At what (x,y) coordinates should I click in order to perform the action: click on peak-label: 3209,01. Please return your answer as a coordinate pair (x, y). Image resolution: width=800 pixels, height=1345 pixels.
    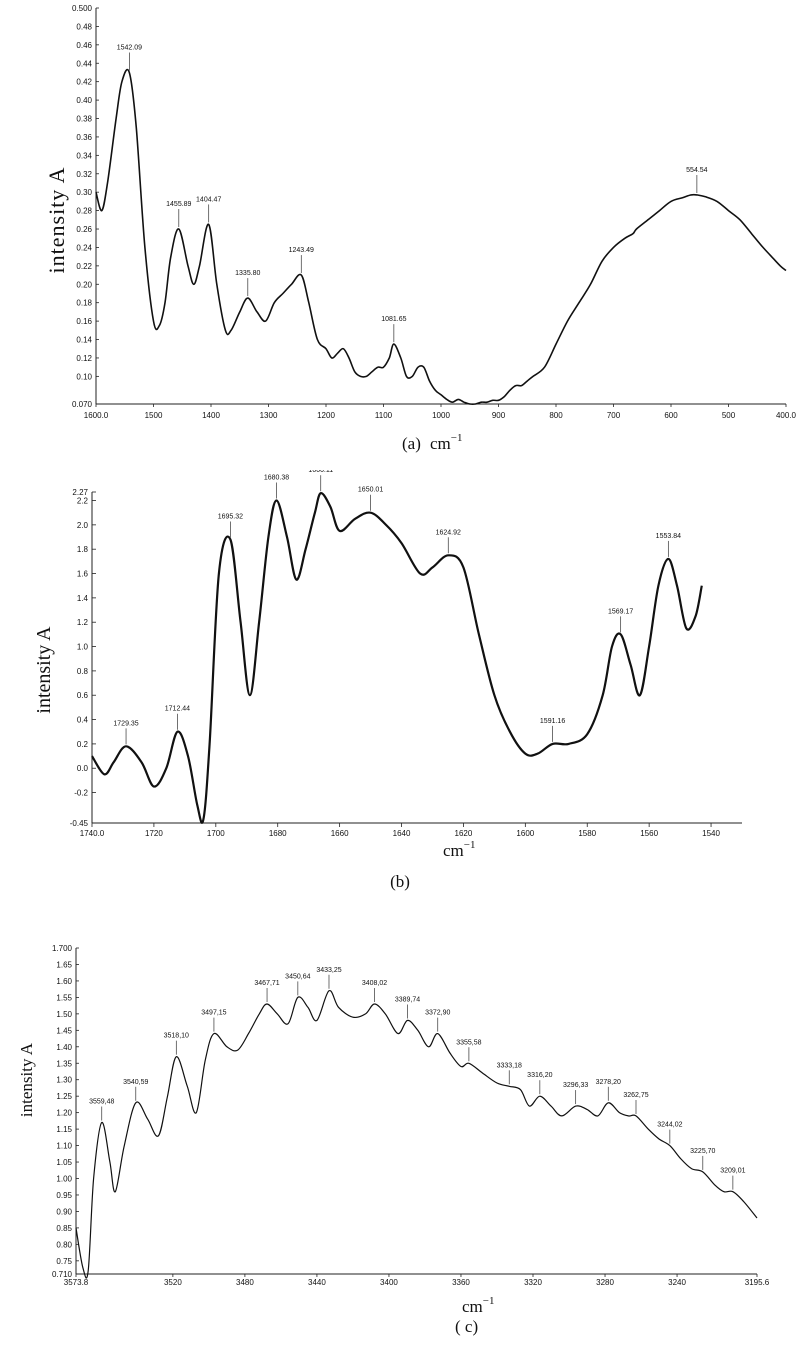
    Looking at the image, I should click on (732, 1171).